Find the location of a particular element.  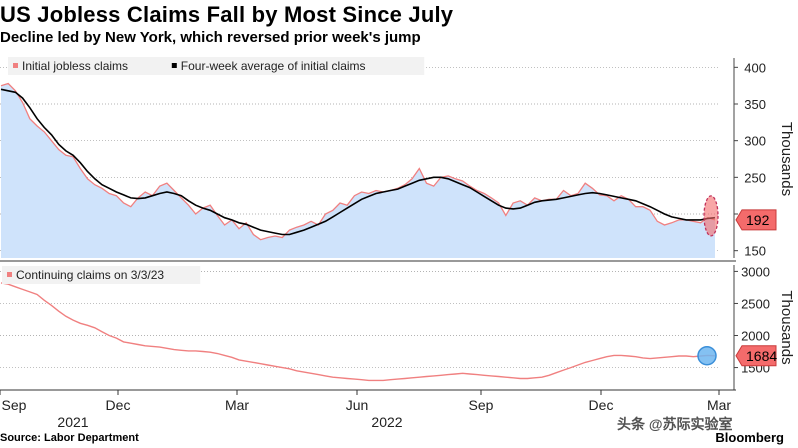

latest-initial-label: 192 is located at coordinates (758, 220).